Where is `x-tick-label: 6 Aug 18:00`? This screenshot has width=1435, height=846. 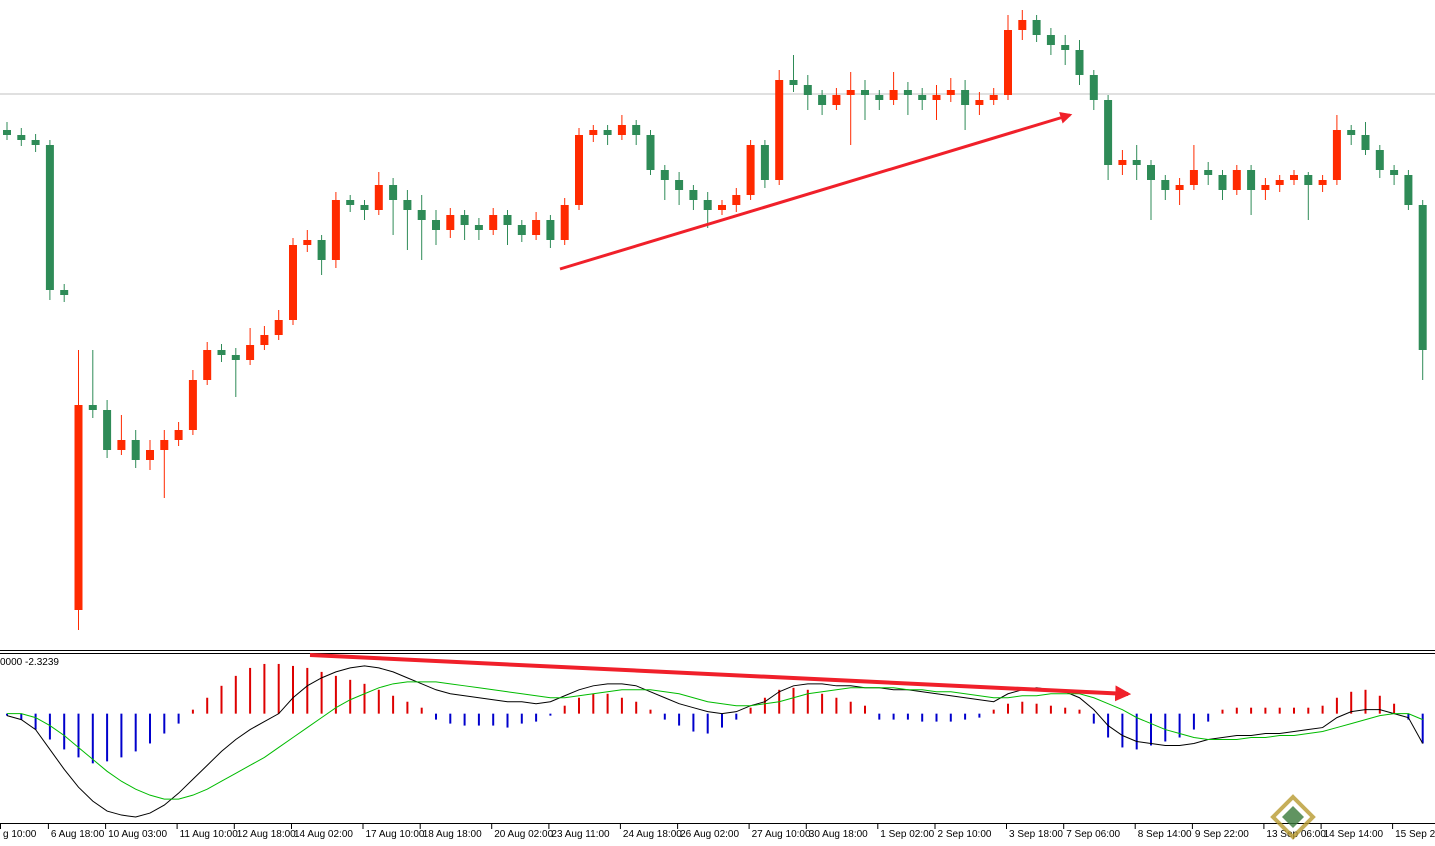
x-tick-label: 6 Aug 18:00 is located at coordinates (78, 834).